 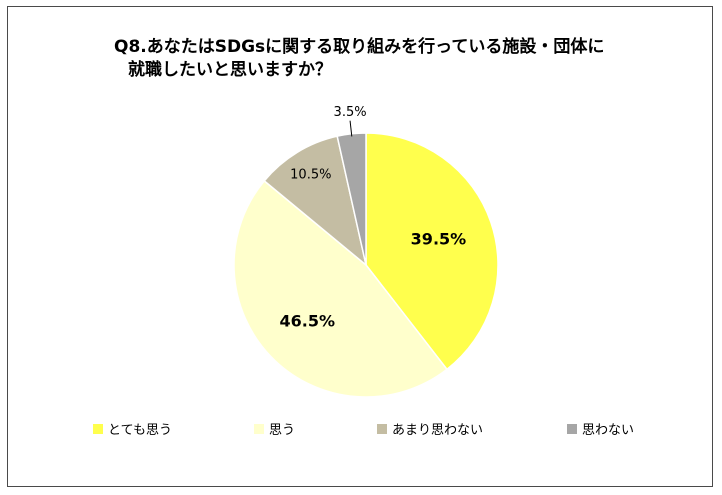 I want to click on legend-label-1: とても思う, so click(x=140, y=430).